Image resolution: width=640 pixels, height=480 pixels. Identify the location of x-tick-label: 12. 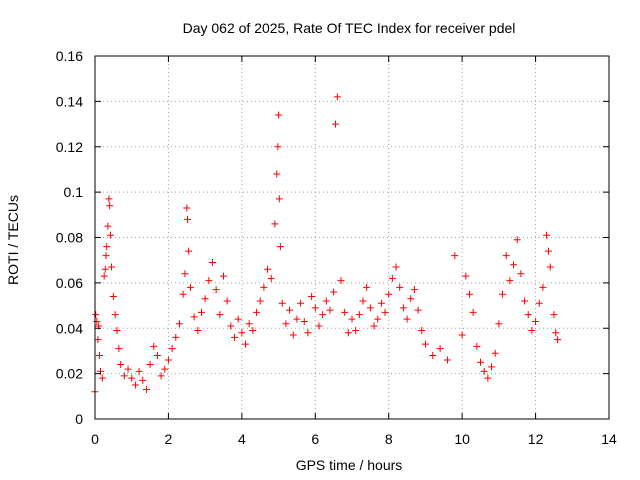
(536, 439).